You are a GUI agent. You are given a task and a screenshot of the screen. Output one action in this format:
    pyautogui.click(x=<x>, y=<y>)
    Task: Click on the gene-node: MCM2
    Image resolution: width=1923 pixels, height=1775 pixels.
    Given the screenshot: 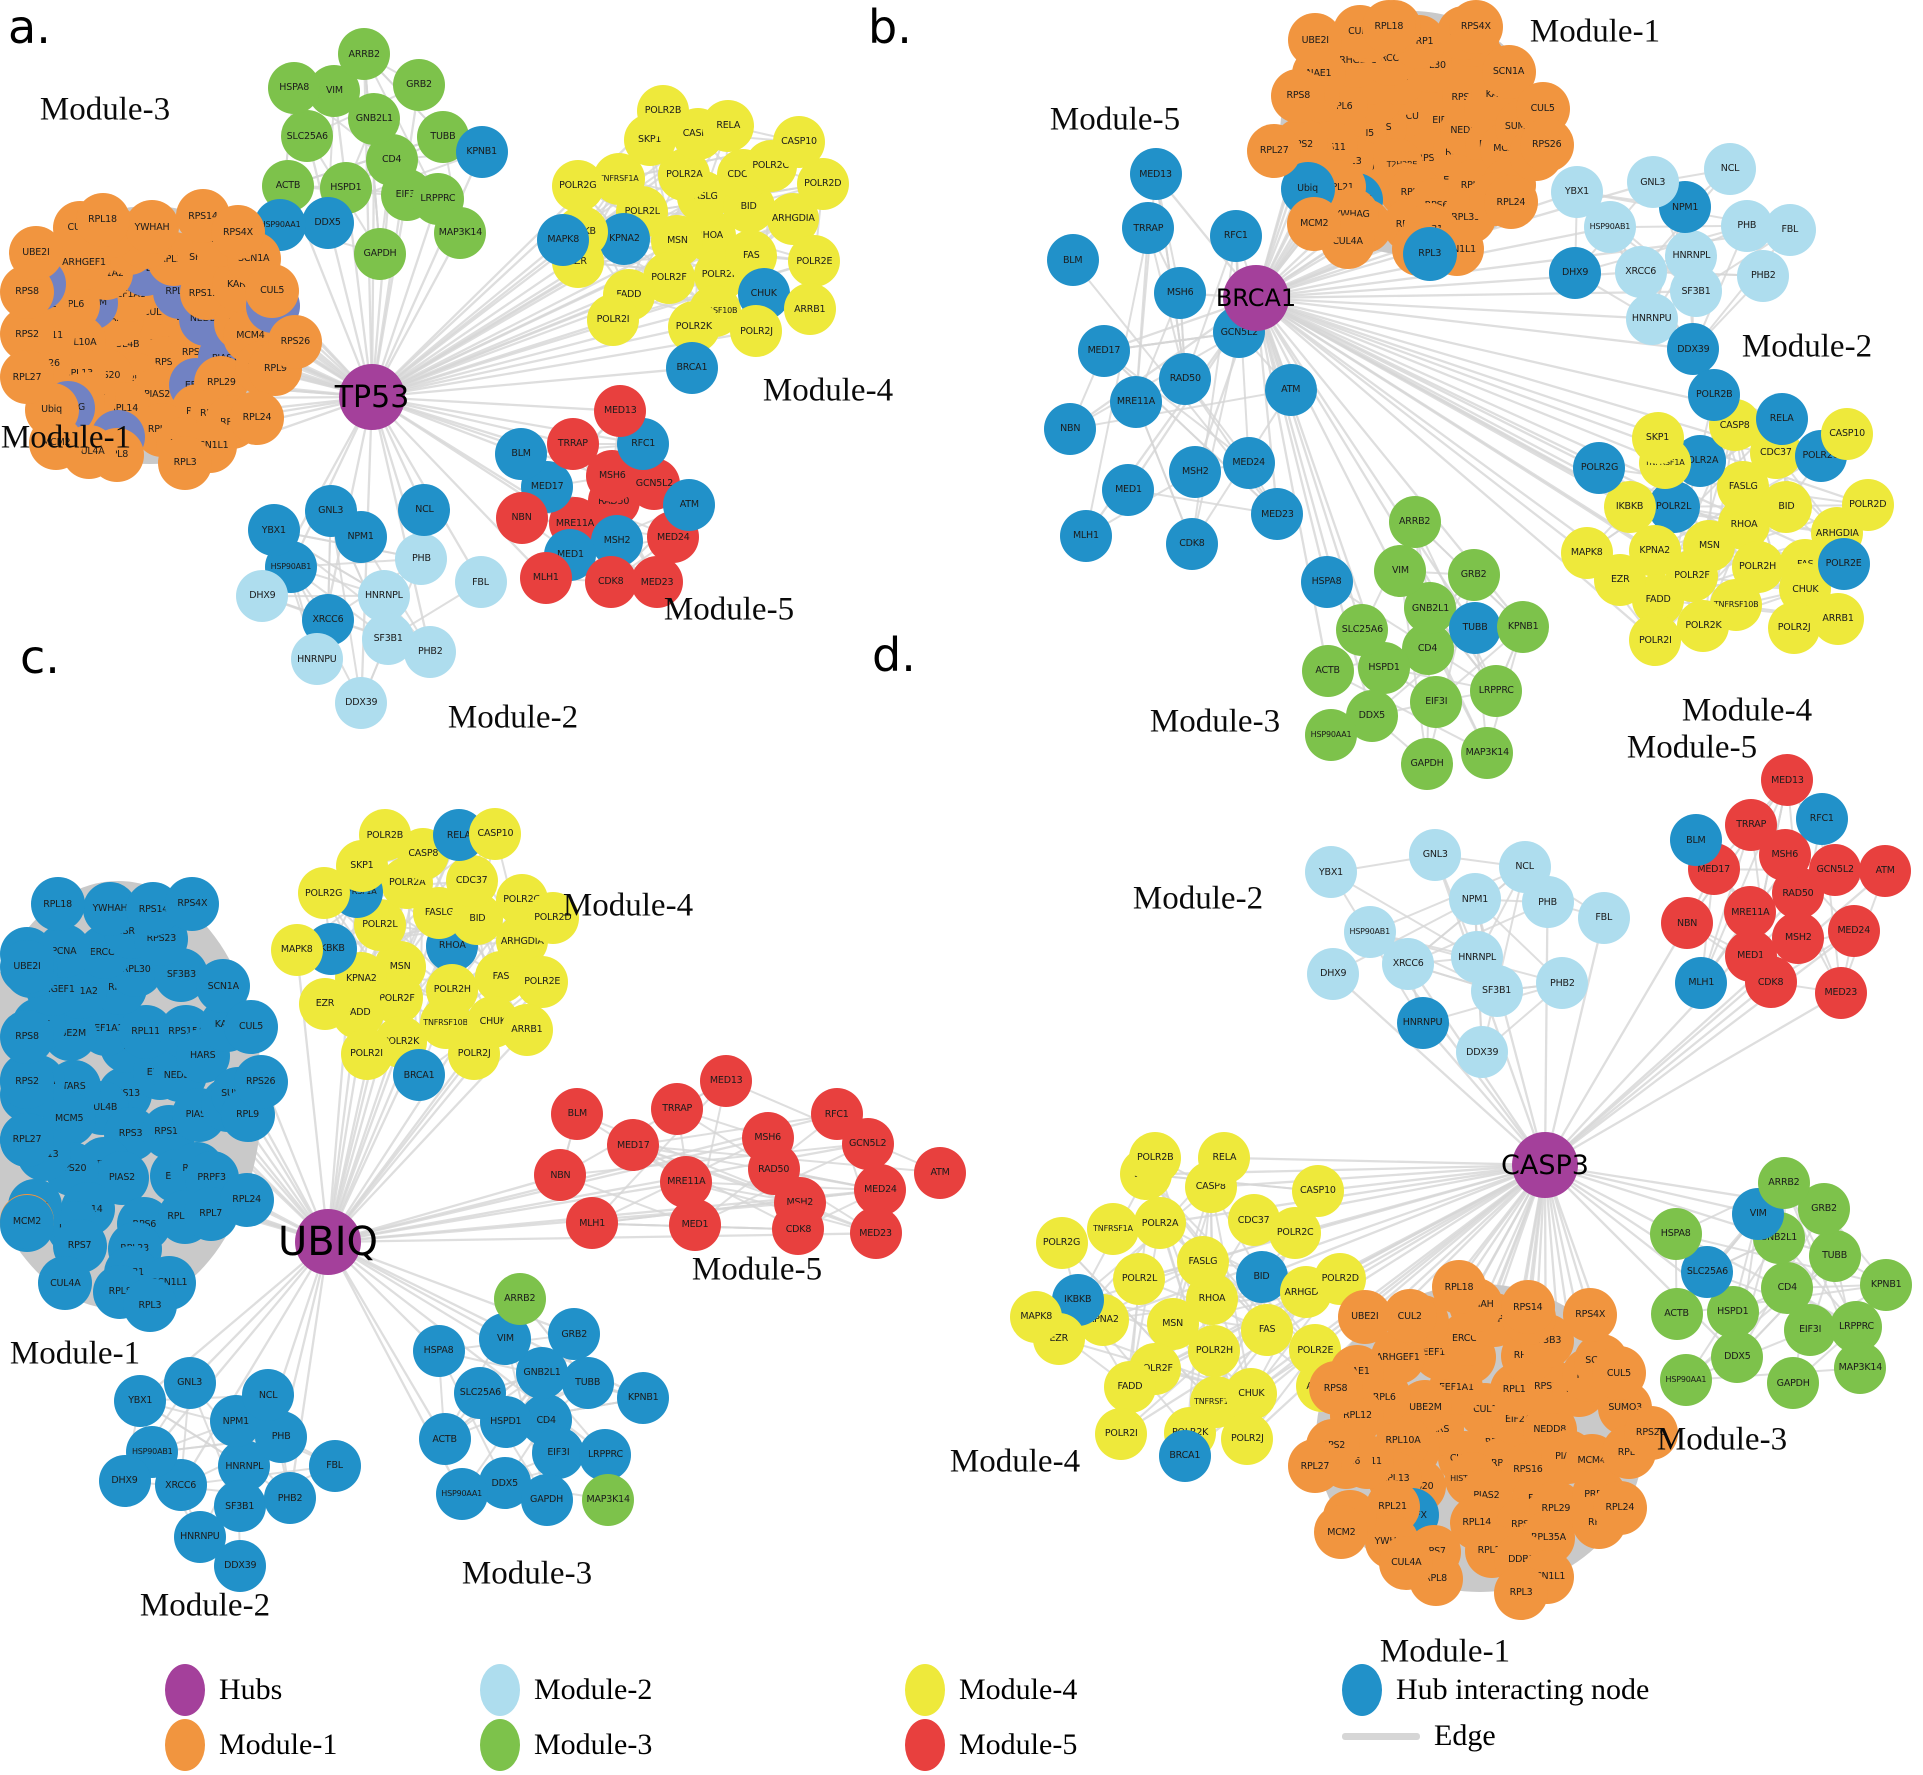 What is the action you would take?
    pyautogui.click(x=1314, y=224)
    